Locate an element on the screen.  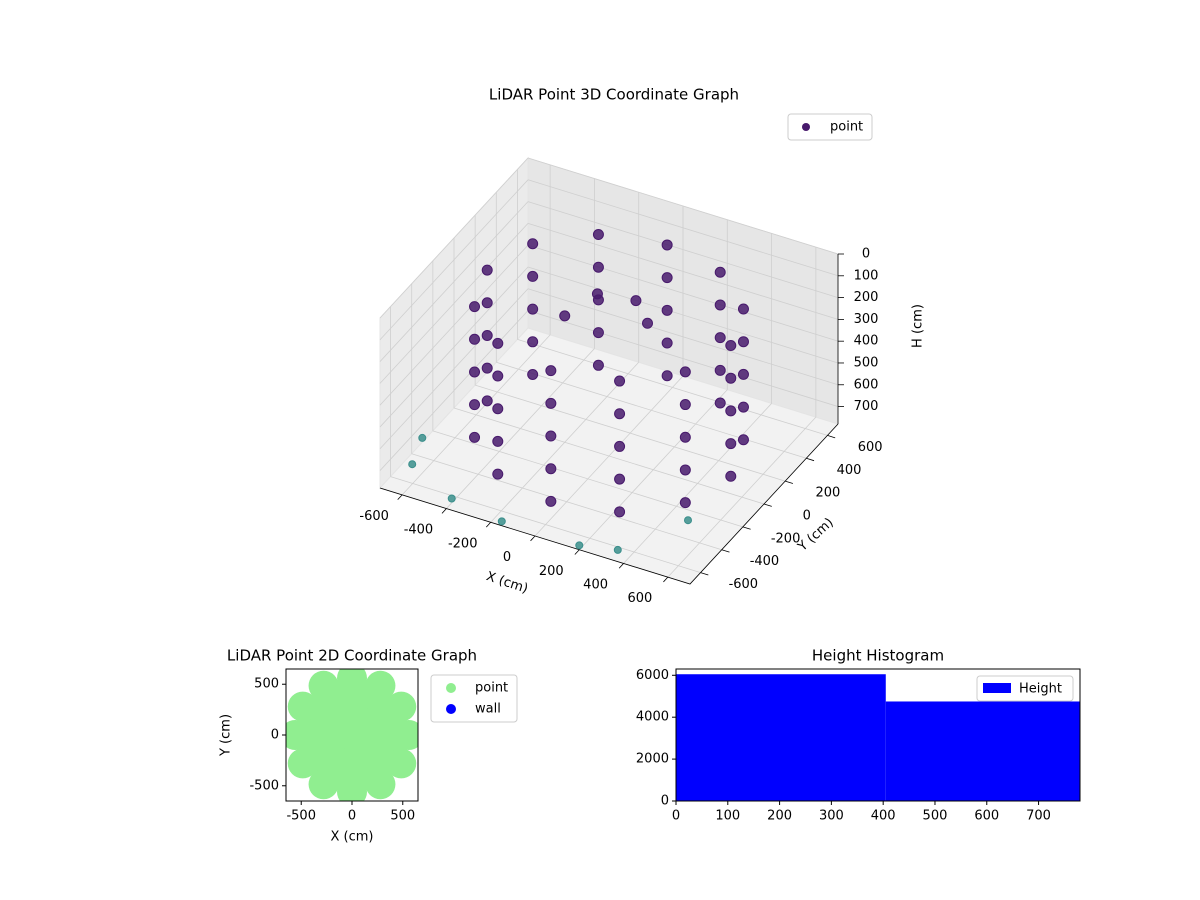
z-axis-label: H (cm) is located at coordinates (918, 326).